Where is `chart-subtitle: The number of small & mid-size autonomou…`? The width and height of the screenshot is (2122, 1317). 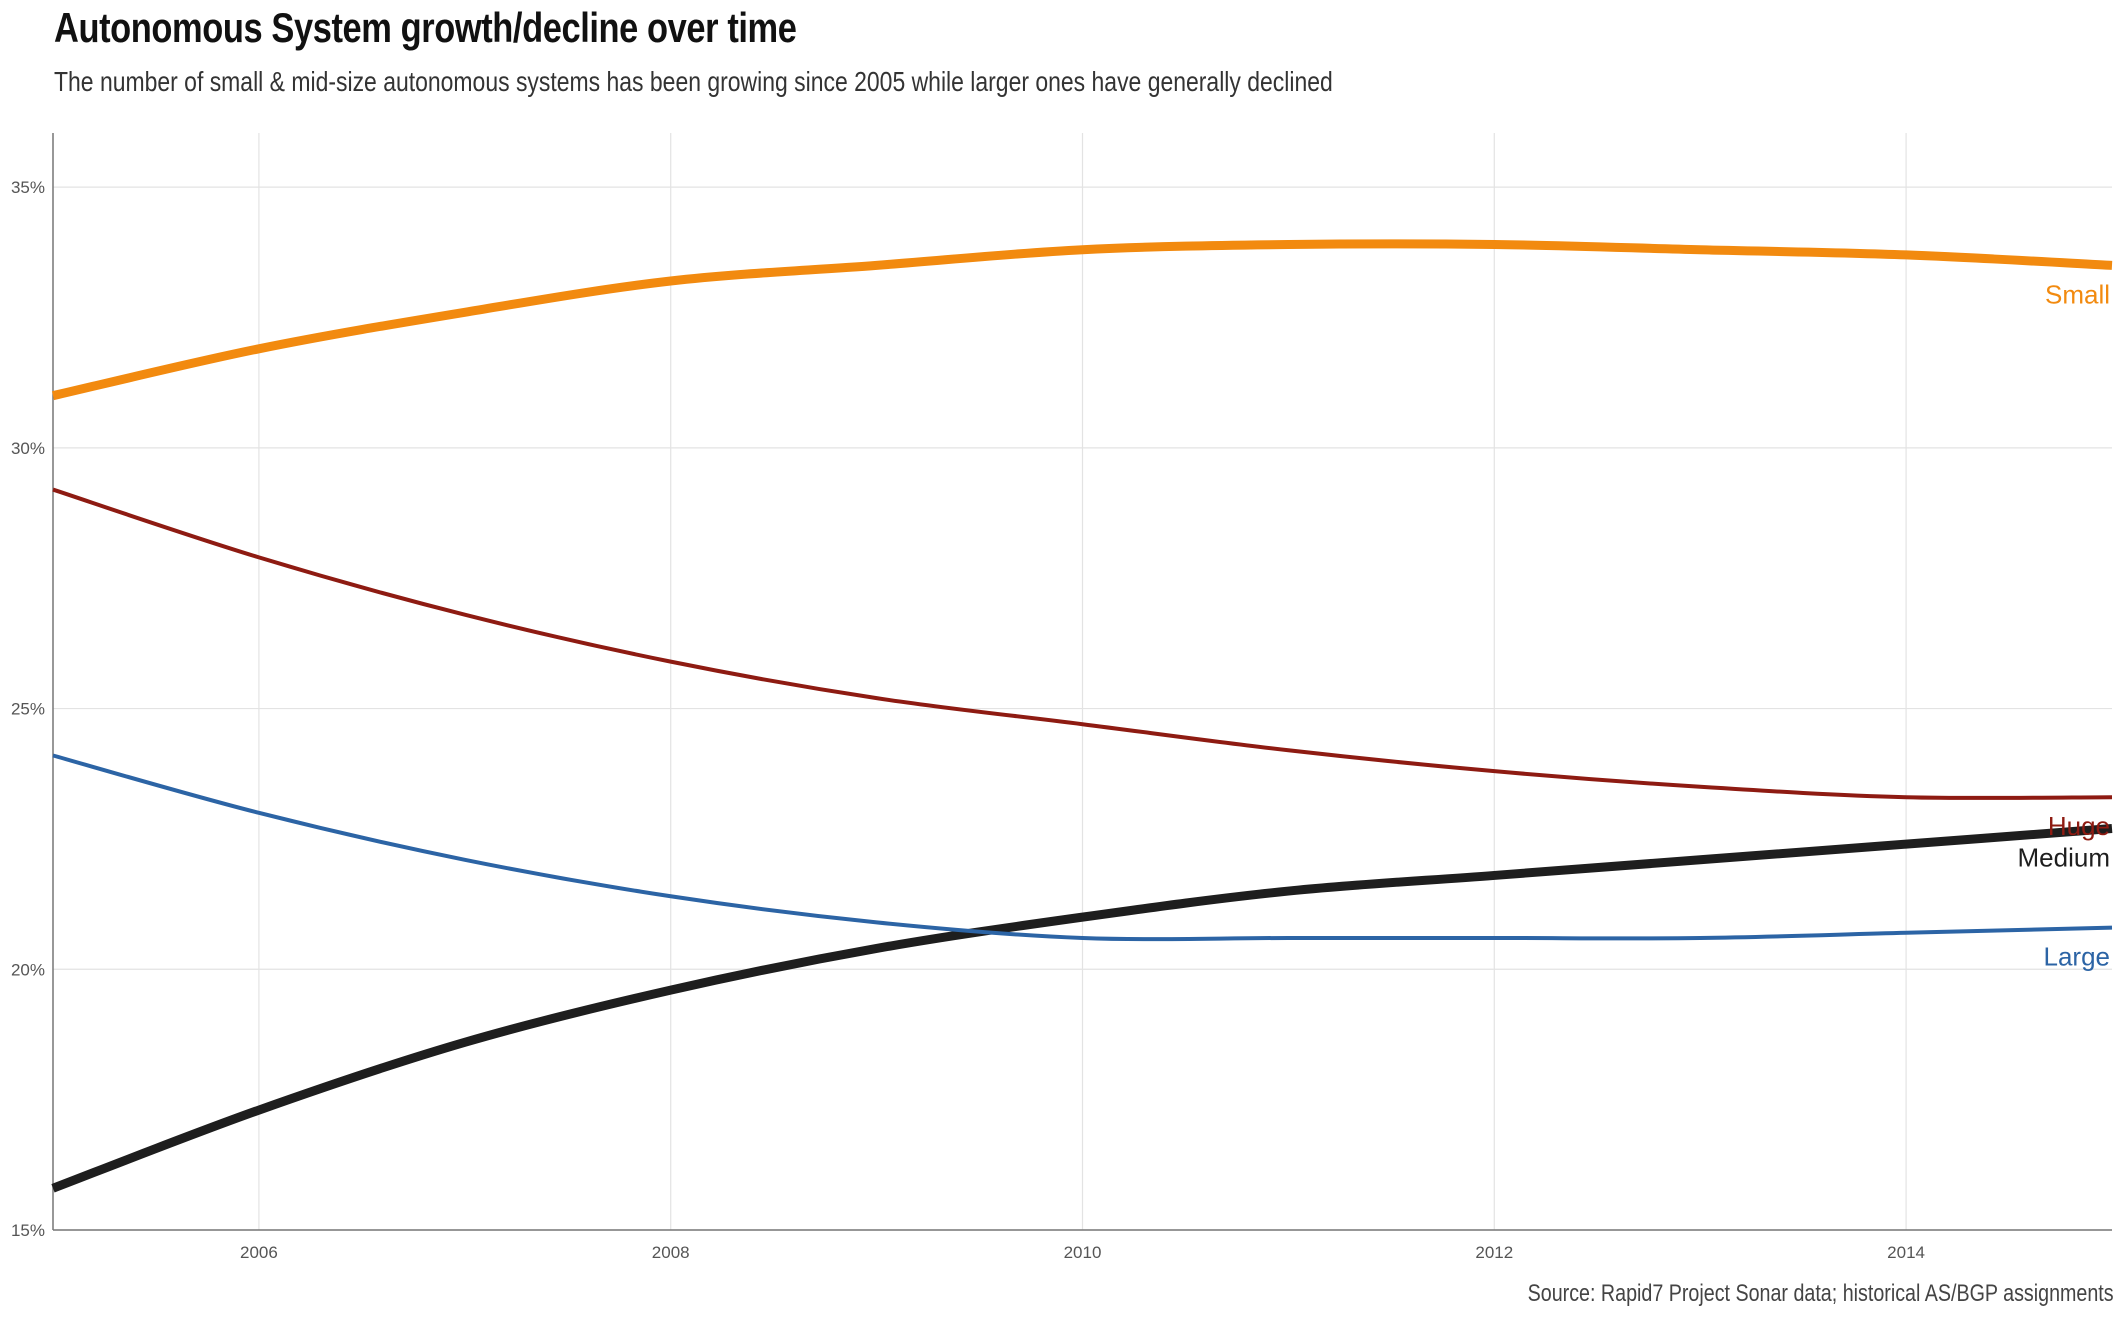 chart-subtitle: The number of small & mid-size autonomou… is located at coordinates (693, 81).